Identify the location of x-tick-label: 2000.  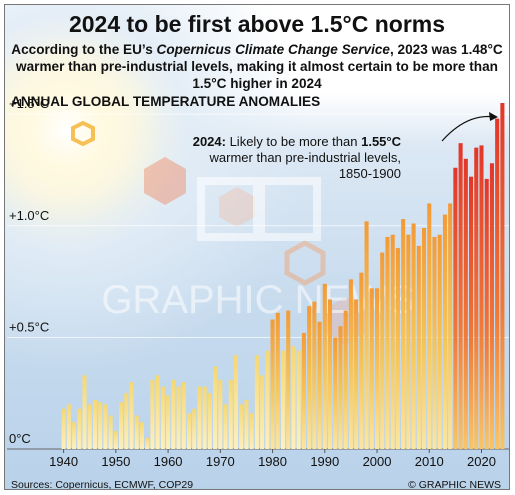
(377, 461).